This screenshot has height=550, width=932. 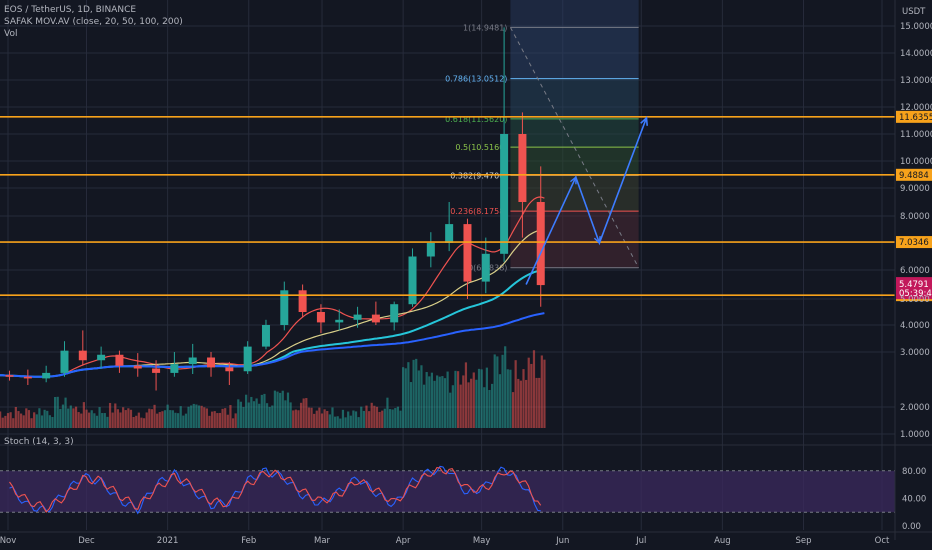 I want to click on price-tick-4: 11.0000, so click(x=916, y=135).